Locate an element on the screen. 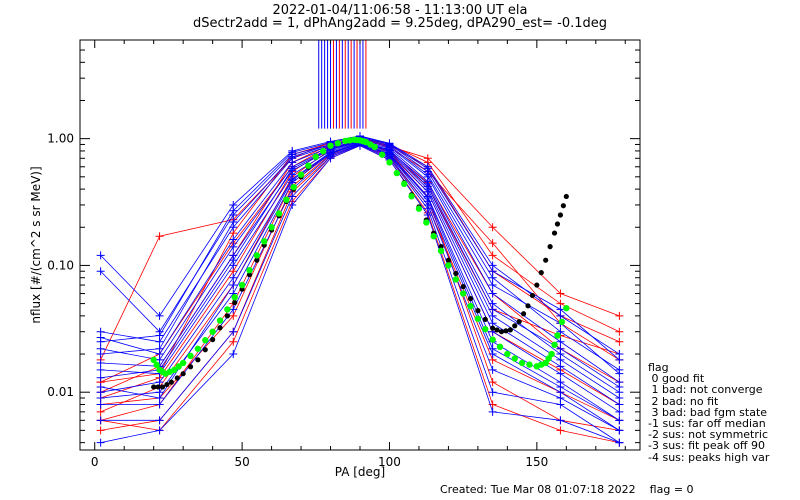  chart-title: 2022-01-04/11:06:58 - 11:13:00 UT ela is located at coordinates (400, 10).